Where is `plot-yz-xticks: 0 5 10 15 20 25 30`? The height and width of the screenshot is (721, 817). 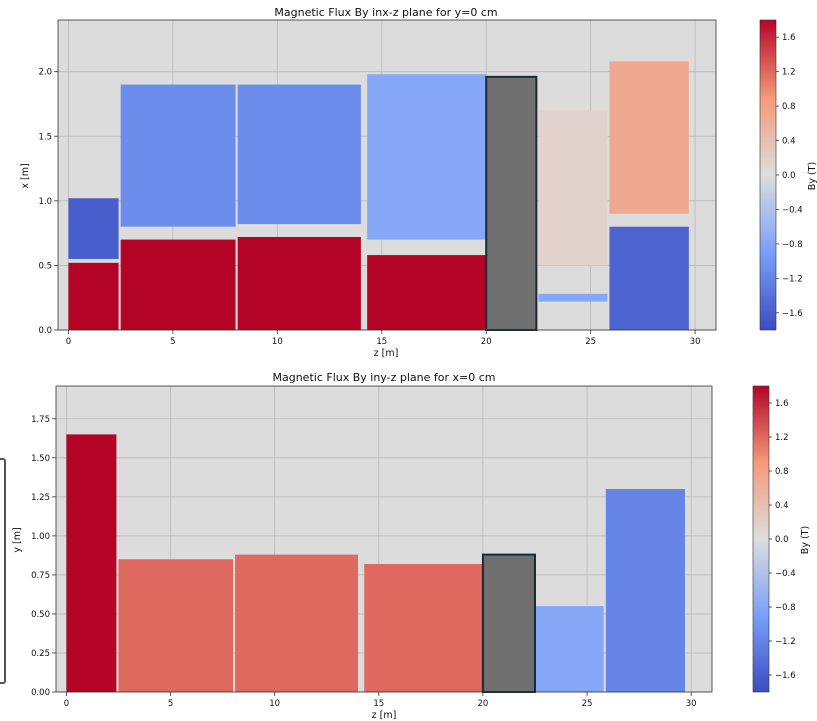 plot-yz-xticks: 0 5 10 15 20 25 30 is located at coordinates (380, 700).